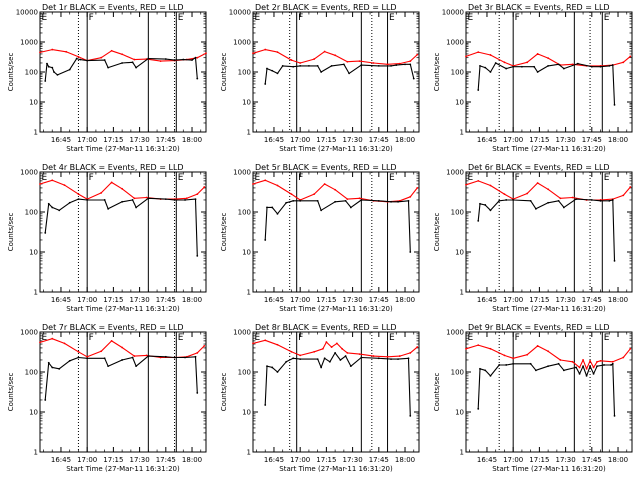 This screenshot has height=480, width=640. Describe the element at coordinates (539, 327) in the screenshot. I see `chart-title: Det 9r BLACK = Events, RED = LLD` at that location.